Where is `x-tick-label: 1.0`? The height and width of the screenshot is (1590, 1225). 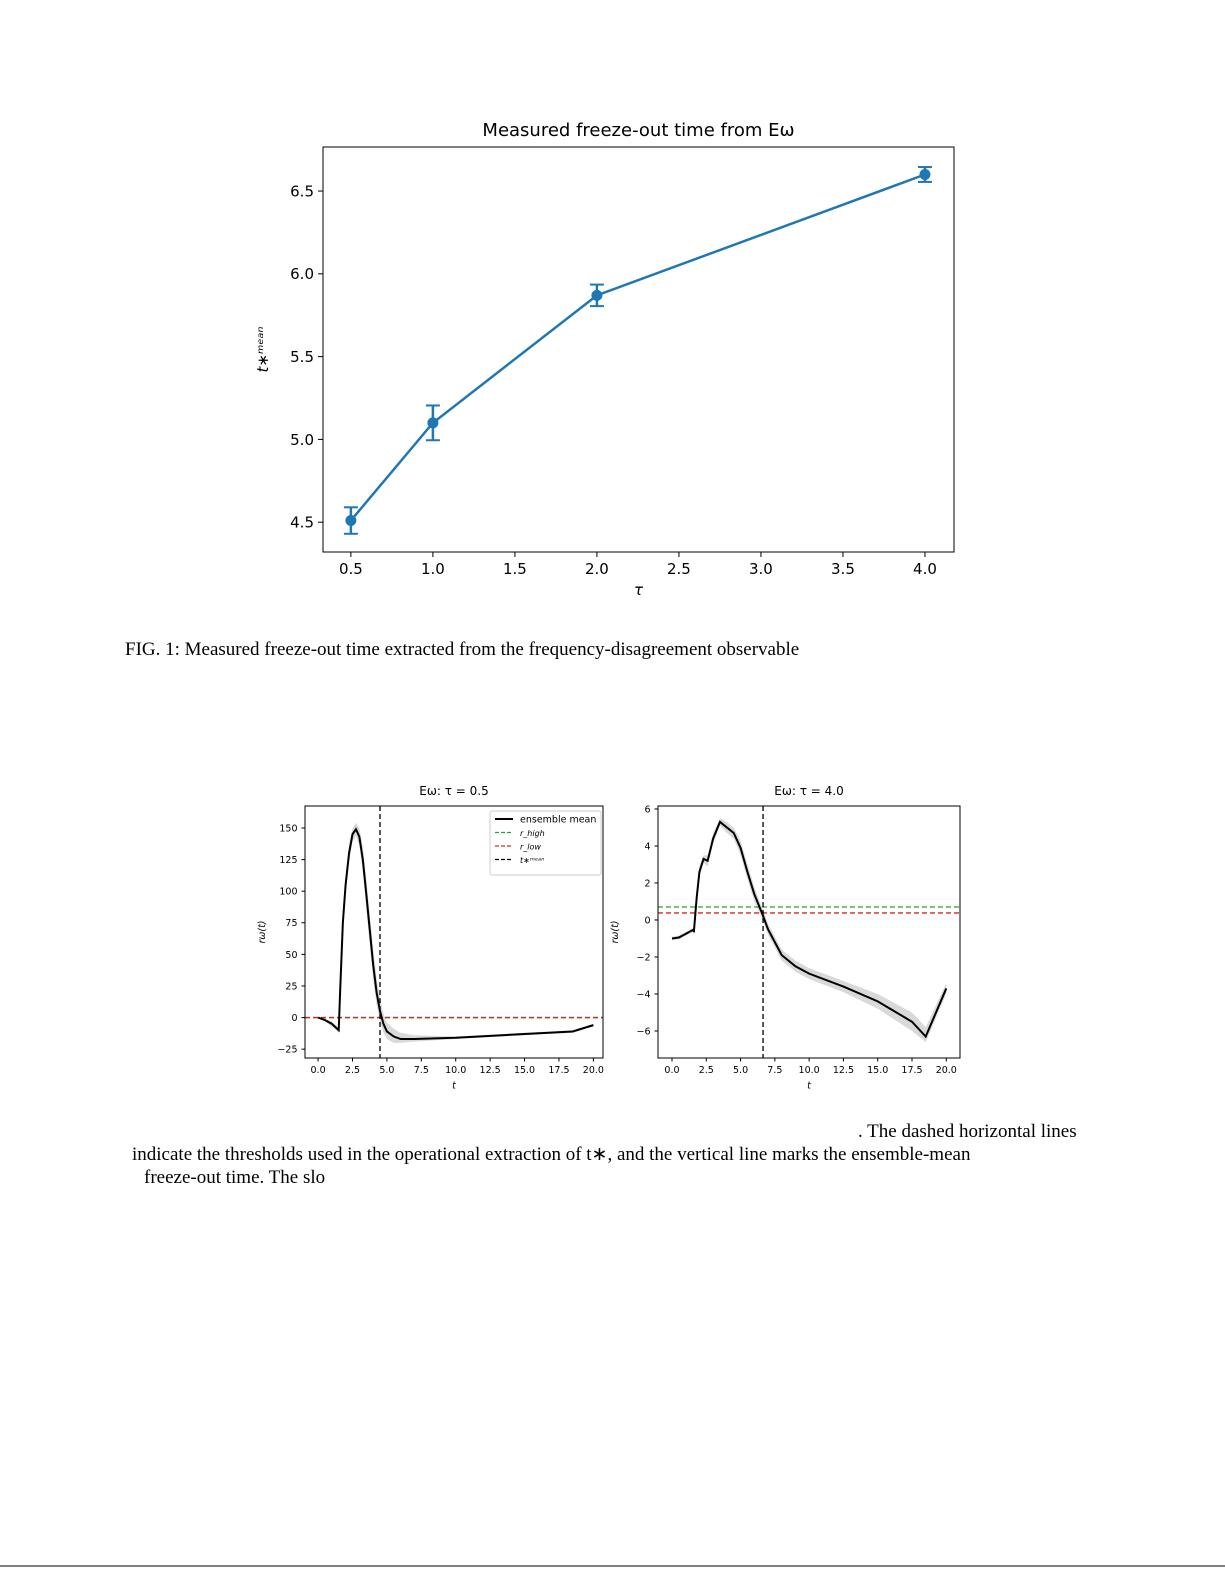 x-tick-label: 1.0 is located at coordinates (433, 569).